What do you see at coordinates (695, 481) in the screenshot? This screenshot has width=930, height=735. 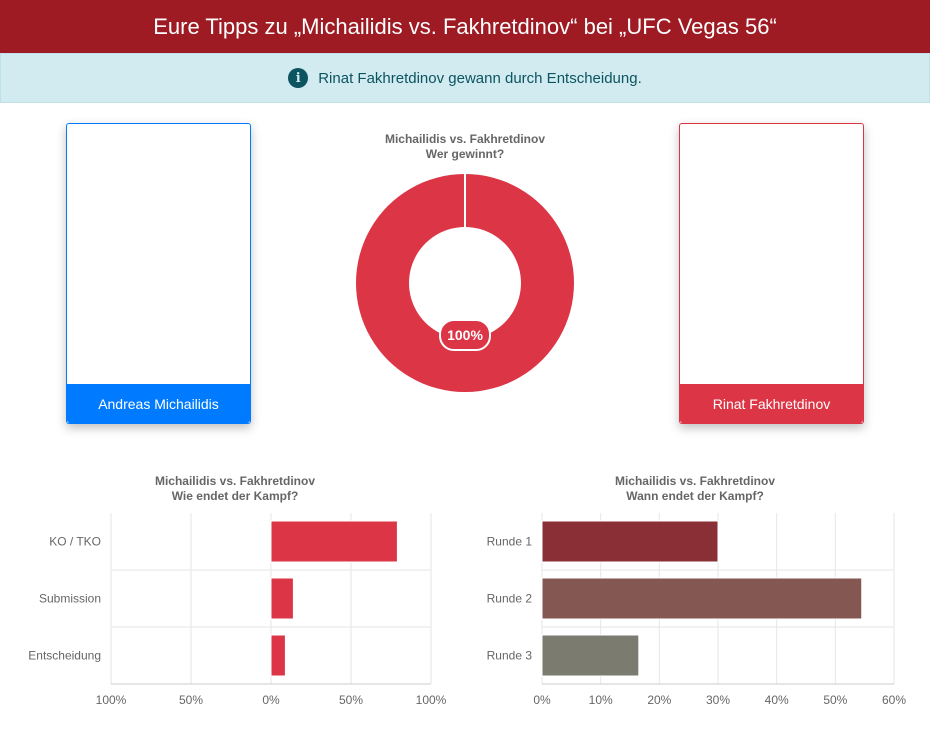 I see `round-chart-title: Michailidis vs. Fakhretdinov` at bounding box center [695, 481].